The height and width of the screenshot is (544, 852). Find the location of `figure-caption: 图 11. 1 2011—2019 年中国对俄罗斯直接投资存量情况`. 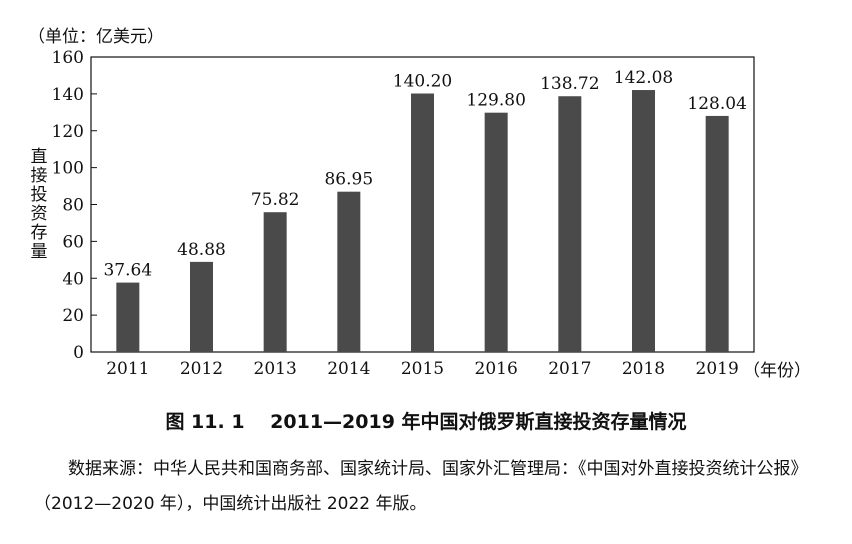

figure-caption: 图 11. 1 2011—2019 年中国对俄罗斯直接投资存量情况 is located at coordinates (426, 422).